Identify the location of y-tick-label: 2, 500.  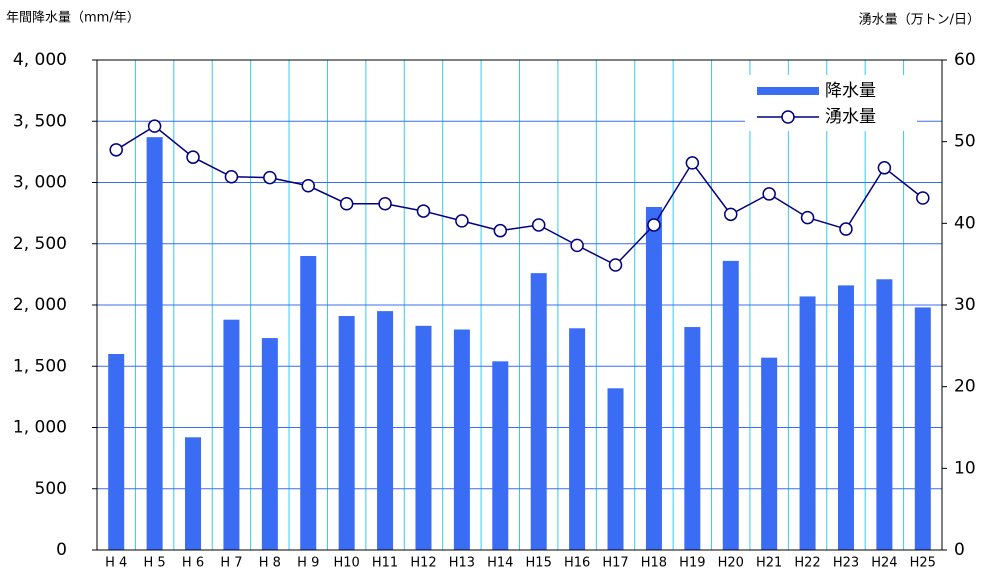
(40, 244).